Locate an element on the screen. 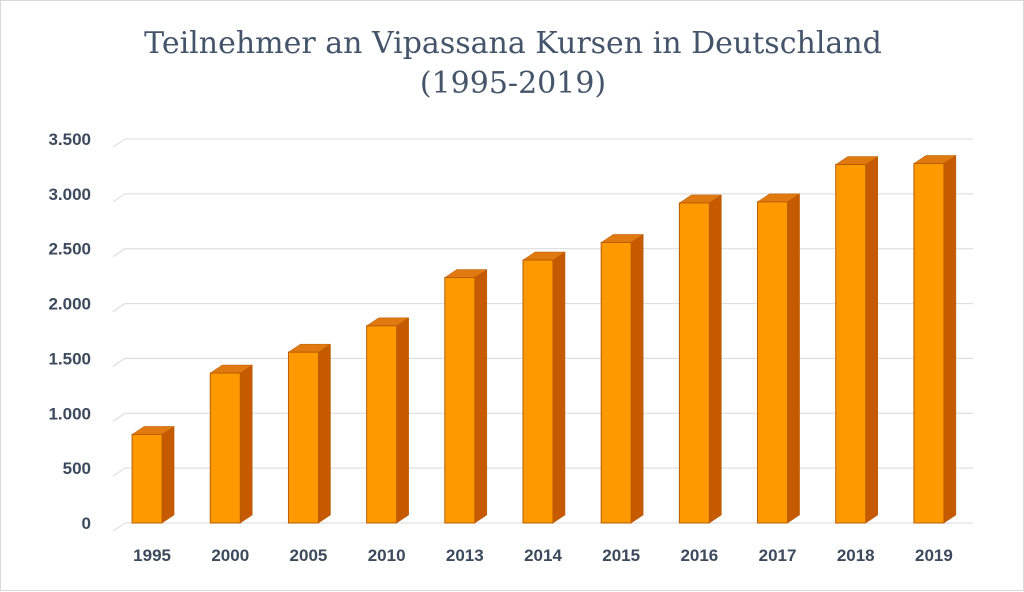  chart-subtitle: (1995-2019) is located at coordinates (513, 83).